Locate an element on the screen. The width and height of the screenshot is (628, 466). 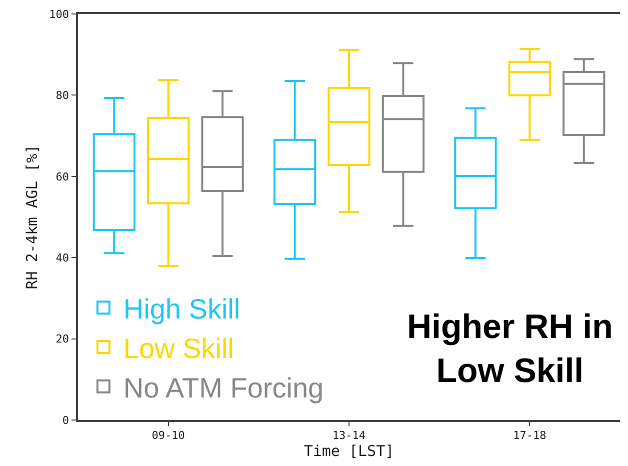
legend-label: High Skill is located at coordinates (181, 309).